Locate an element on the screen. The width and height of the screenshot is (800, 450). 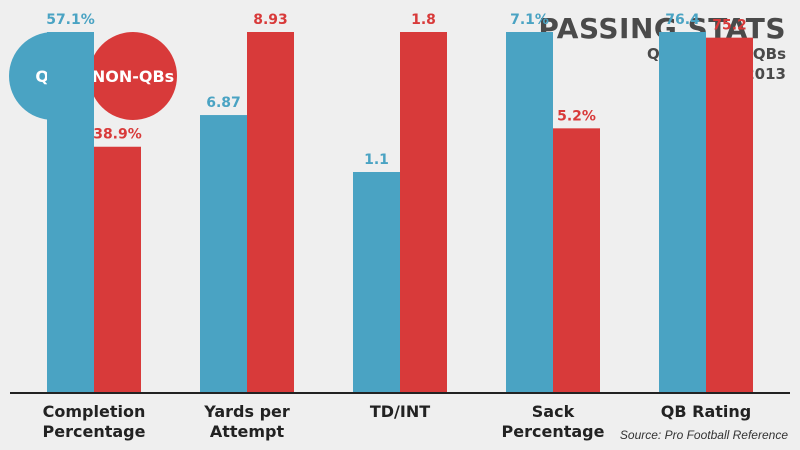
category-label-line: Completion is located at coordinates (94, 411).